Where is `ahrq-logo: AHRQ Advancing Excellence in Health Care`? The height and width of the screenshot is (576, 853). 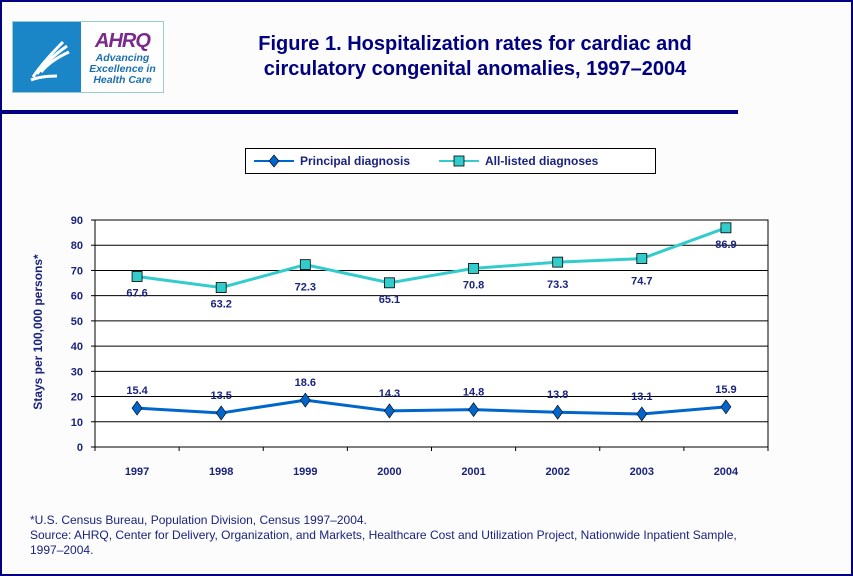
ahrq-logo: AHRQ Advancing Excellence in Health Care is located at coordinates (88, 57).